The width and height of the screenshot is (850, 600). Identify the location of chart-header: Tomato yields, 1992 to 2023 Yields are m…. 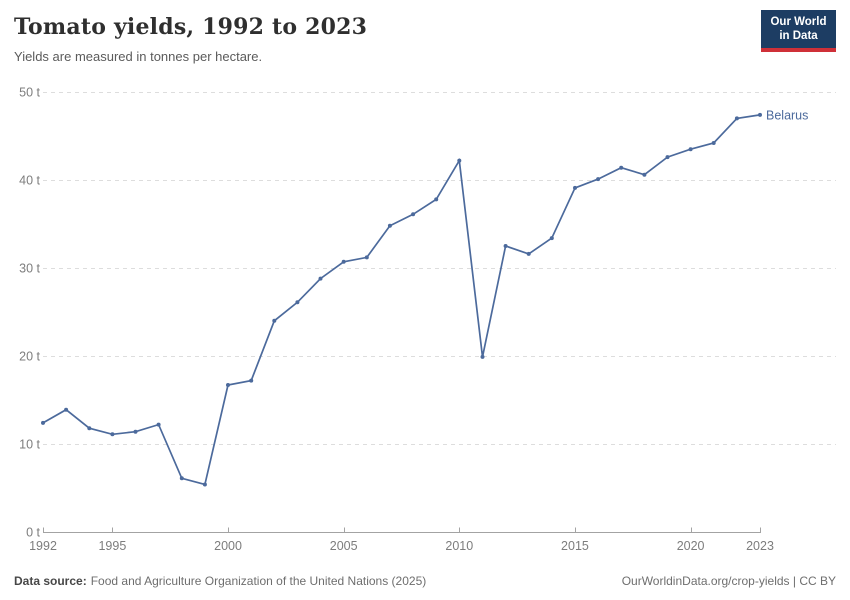
(425, 37).